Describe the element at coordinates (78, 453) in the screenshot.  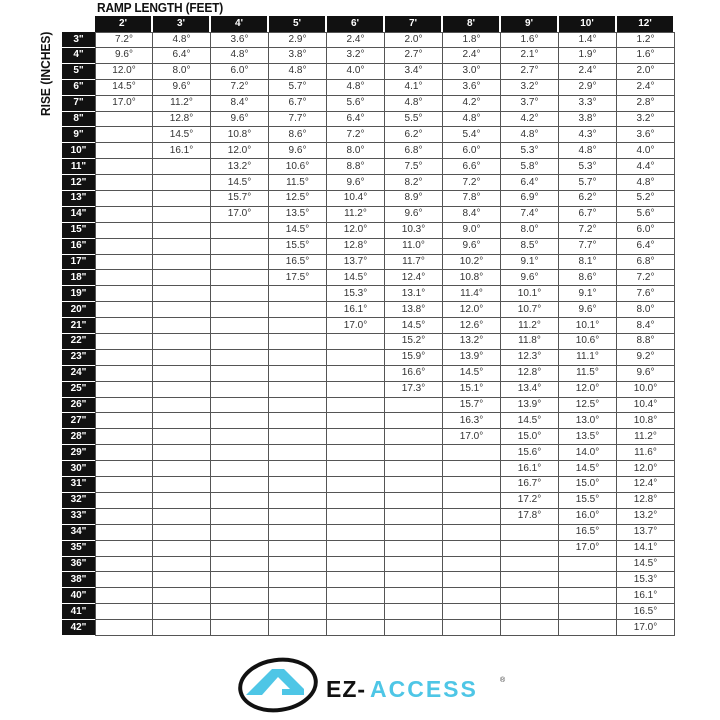
I see `row-header: 29"` at that location.